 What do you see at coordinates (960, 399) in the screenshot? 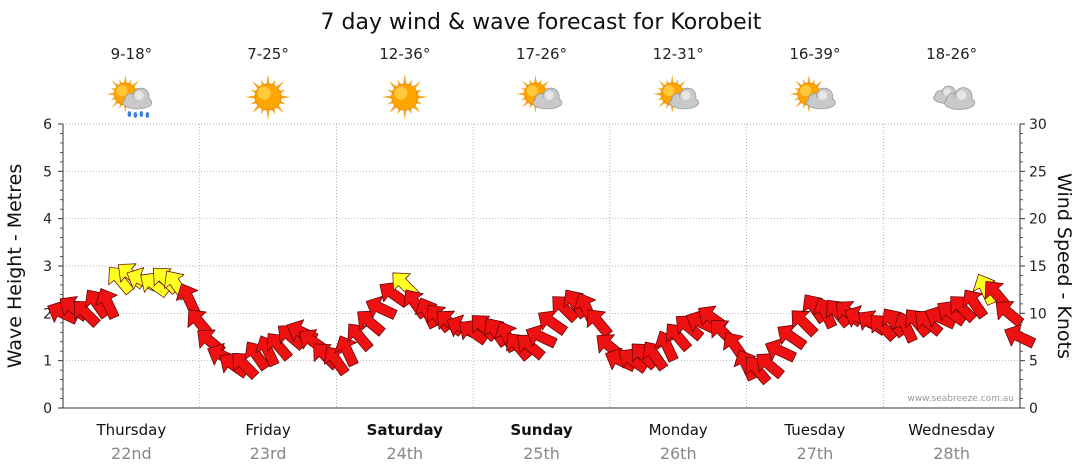
I see `watermark: www.seabreeze.com.au` at bounding box center [960, 399].